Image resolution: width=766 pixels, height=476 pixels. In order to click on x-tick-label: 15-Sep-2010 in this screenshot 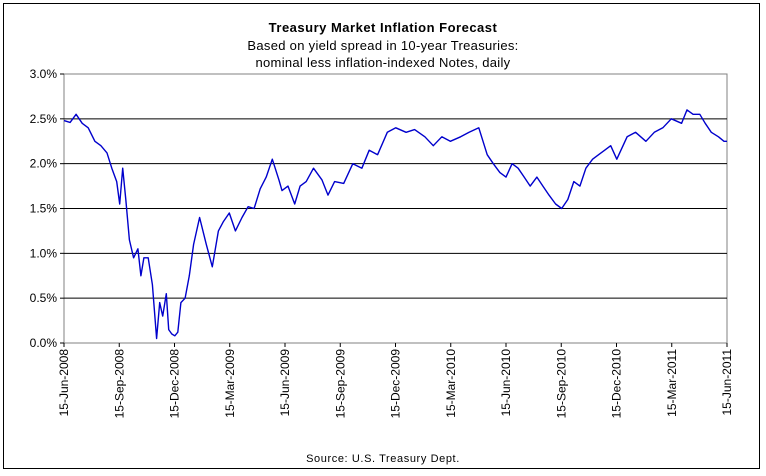, I will do `click(561, 384)`.